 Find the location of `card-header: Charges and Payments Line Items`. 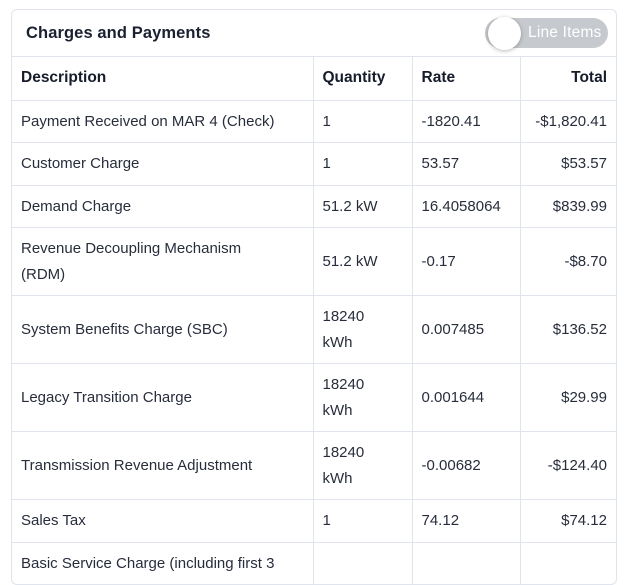

card-header: Charges and Payments Line Items is located at coordinates (314, 33).